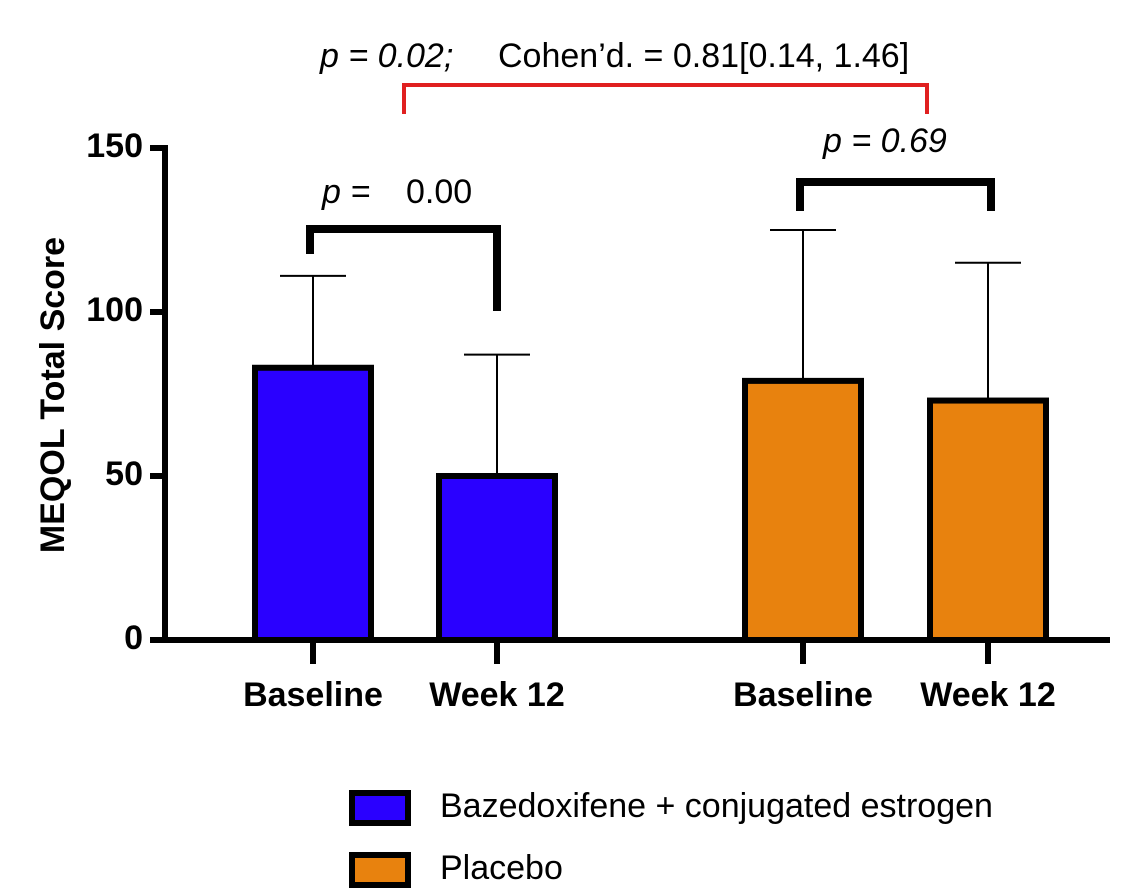 Image resolution: width=1132 pixels, height=890 pixels. Describe the element at coordinates (133, 638) in the screenshot. I see `y-tick-label: 0` at that location.